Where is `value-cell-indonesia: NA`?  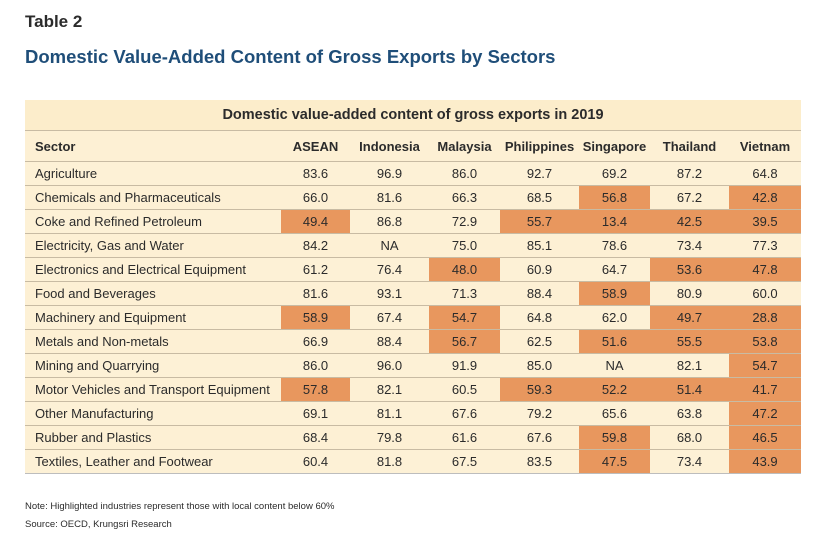 value-cell-indonesia: NA is located at coordinates (389, 245).